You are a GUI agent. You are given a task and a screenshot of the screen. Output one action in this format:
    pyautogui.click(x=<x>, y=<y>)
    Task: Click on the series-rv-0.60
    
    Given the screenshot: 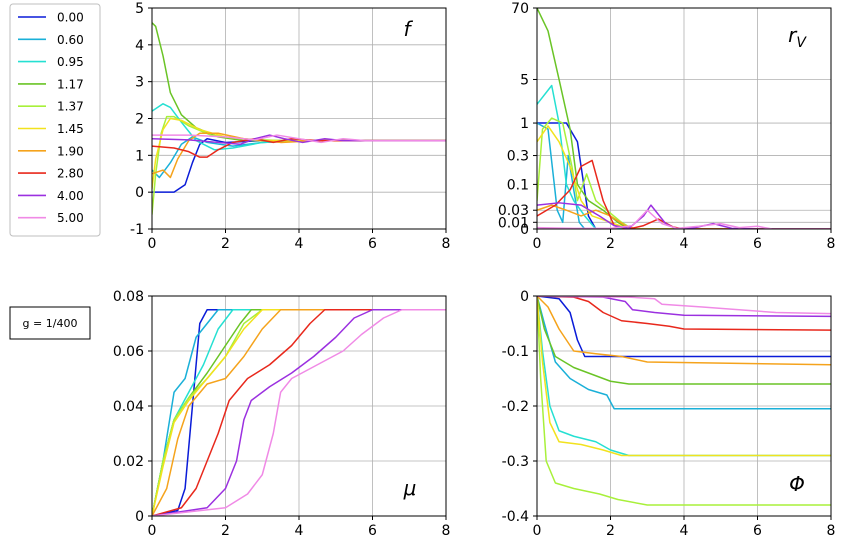 What is the action you would take?
    pyautogui.click(x=684, y=175)
    